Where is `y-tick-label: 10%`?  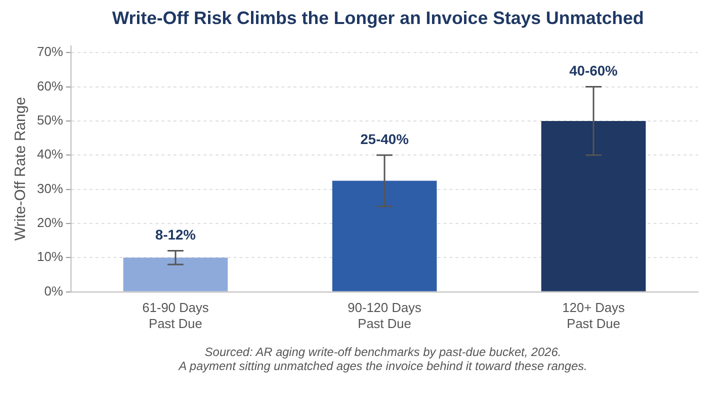 y-tick-label: 10% is located at coordinates (50, 256).